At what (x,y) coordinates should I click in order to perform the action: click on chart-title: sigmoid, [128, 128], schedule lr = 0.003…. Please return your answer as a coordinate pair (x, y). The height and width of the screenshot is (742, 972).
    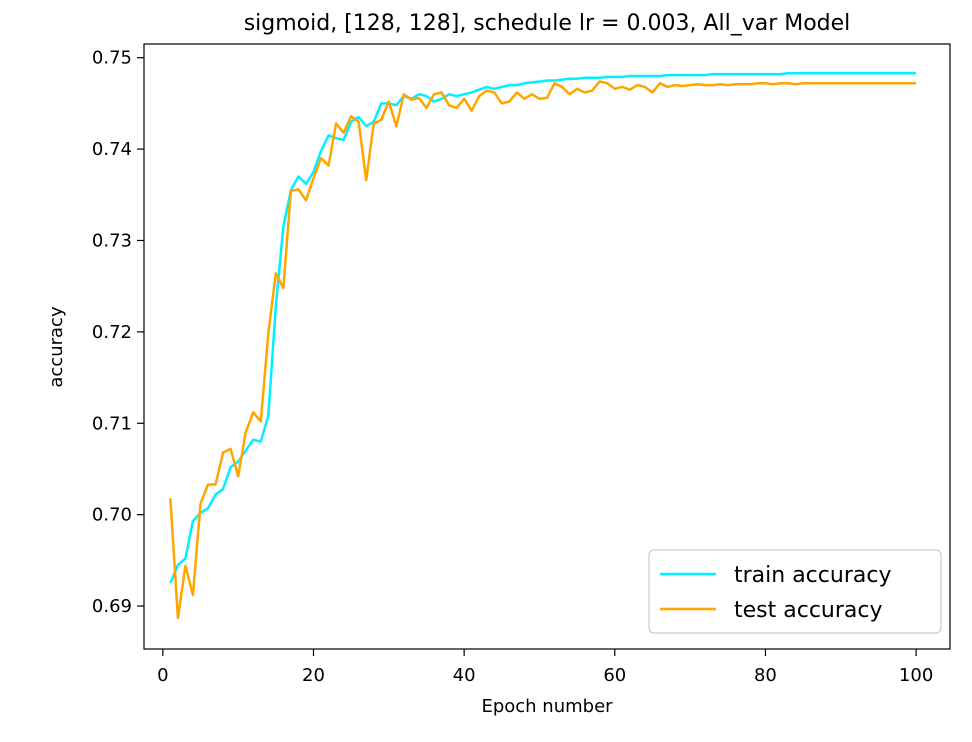
    Looking at the image, I should click on (547, 23).